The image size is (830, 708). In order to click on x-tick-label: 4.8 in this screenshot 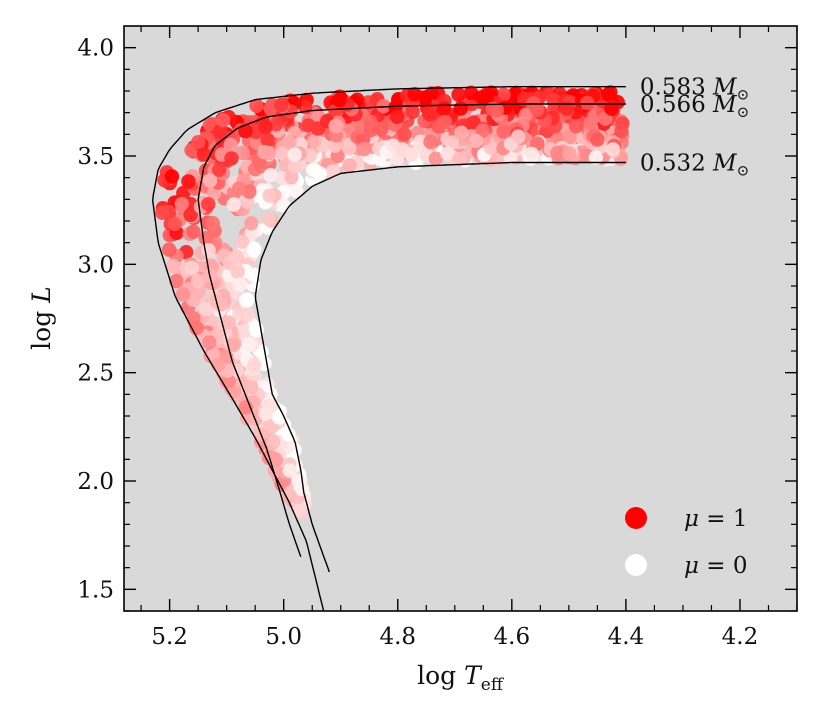, I will do `click(397, 637)`.